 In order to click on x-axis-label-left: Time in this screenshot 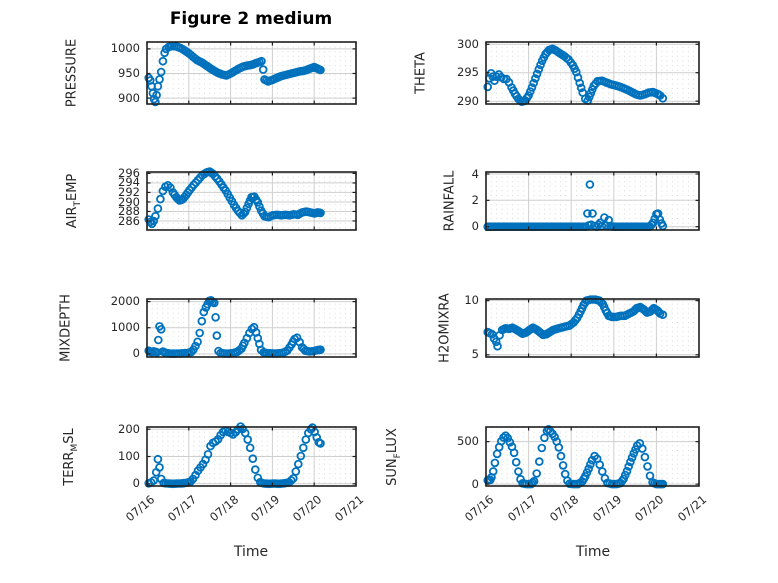, I will do `click(251, 552)`.